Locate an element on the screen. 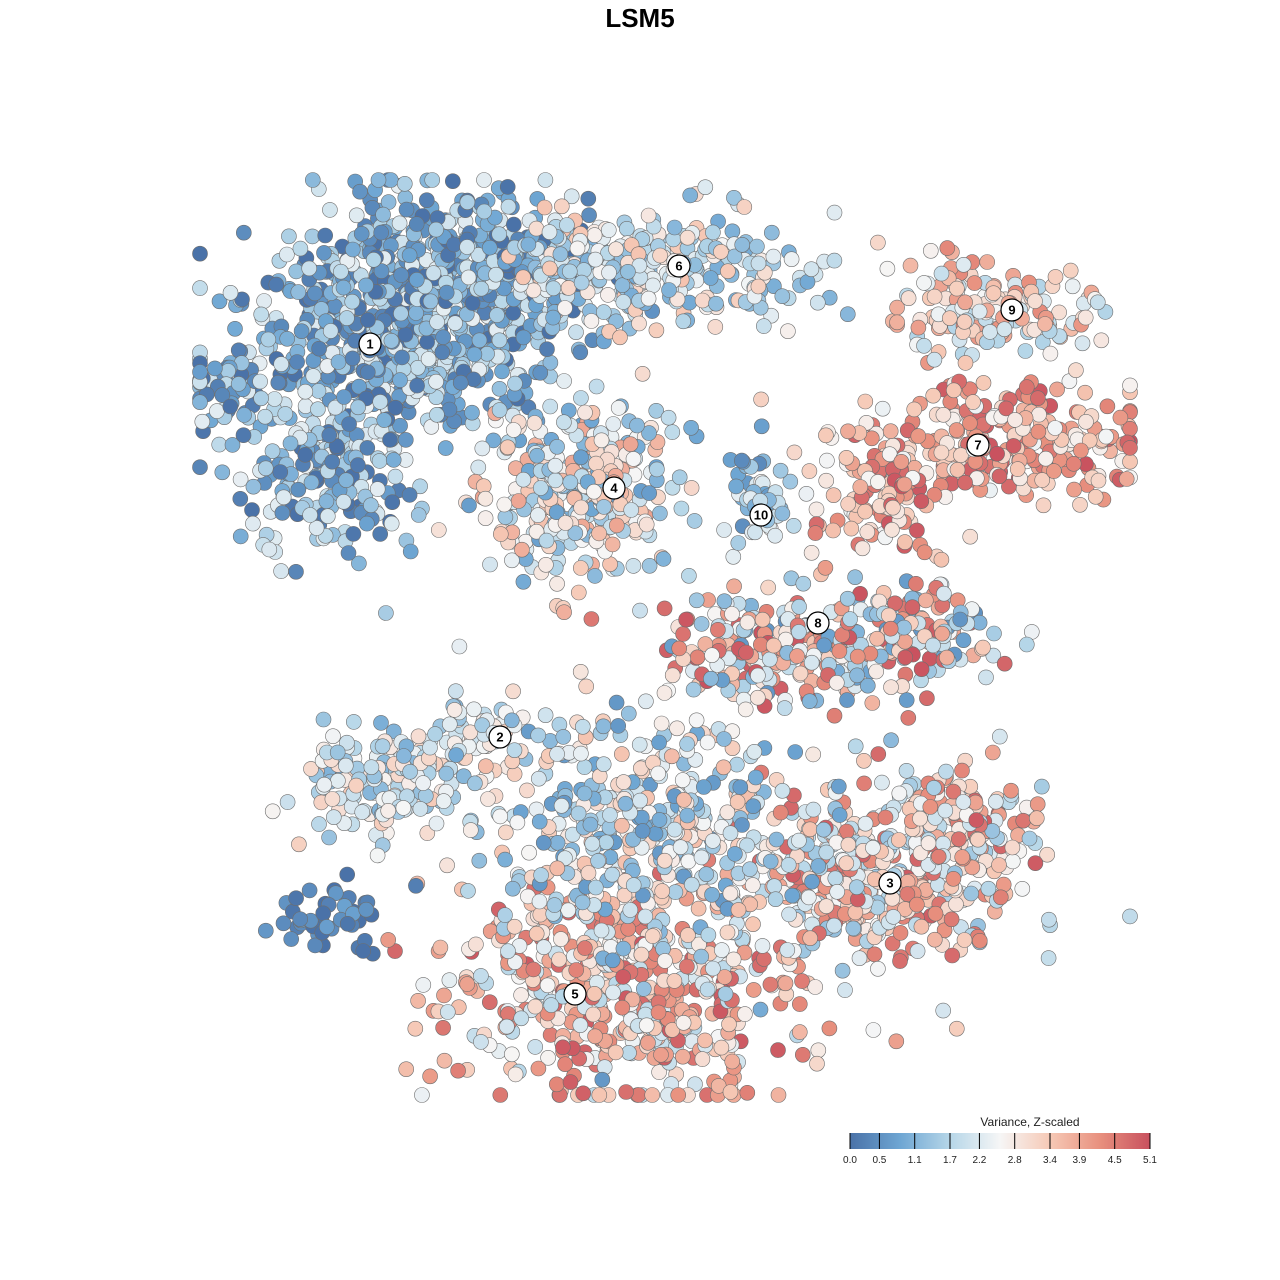 The height and width of the screenshot is (1280, 1280). colorbar-tick-label: 0.5 is located at coordinates (879, 1160).